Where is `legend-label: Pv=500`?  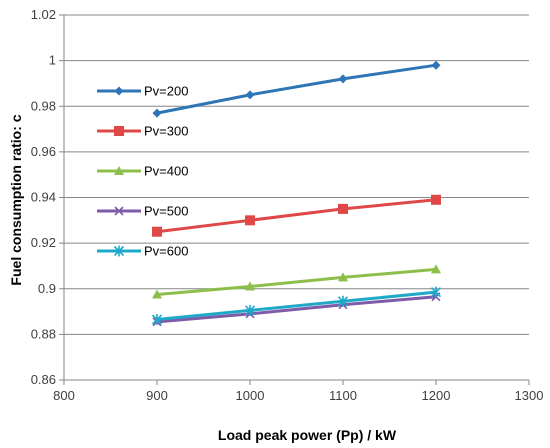
legend-label: Pv=500 is located at coordinates (166, 211).